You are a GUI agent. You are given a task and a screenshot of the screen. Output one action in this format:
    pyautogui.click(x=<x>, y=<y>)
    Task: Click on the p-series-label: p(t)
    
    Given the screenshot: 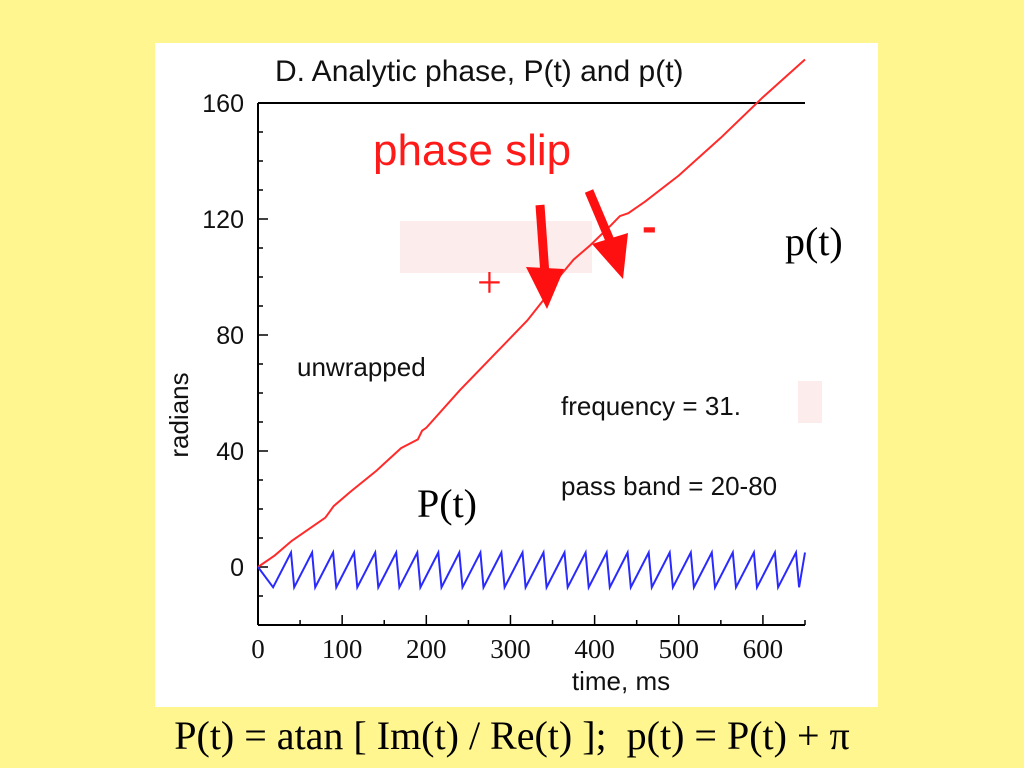 What is the action you would take?
    pyautogui.click(x=814, y=241)
    